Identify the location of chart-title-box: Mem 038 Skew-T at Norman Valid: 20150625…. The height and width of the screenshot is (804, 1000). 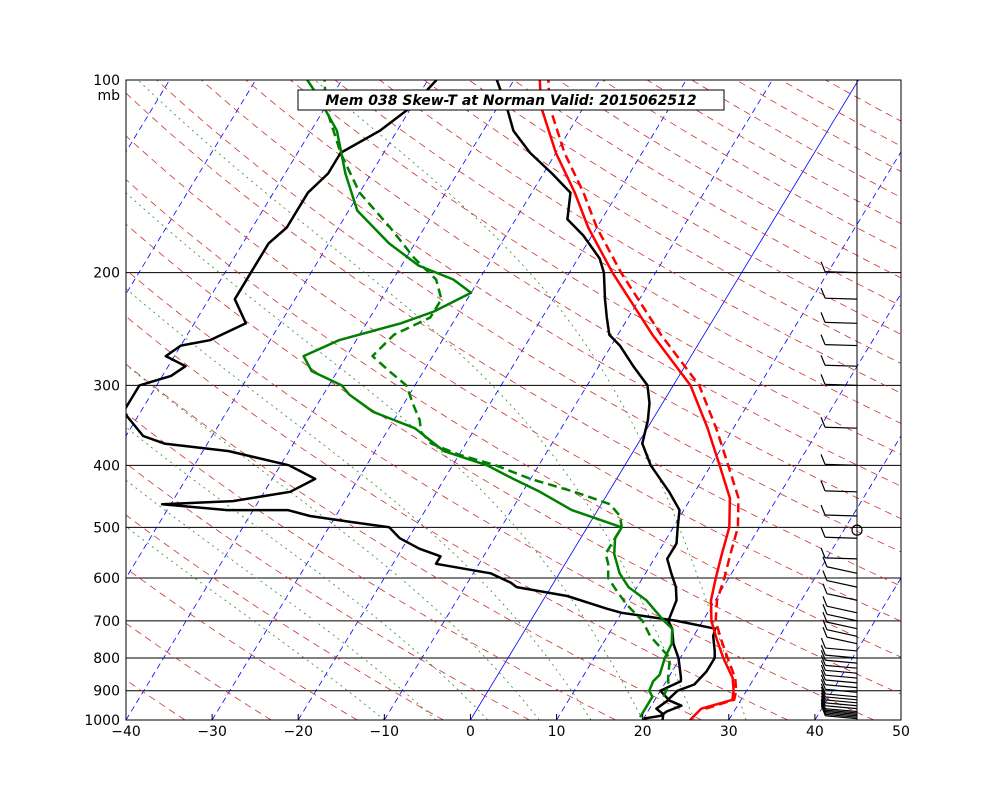
(511, 100).